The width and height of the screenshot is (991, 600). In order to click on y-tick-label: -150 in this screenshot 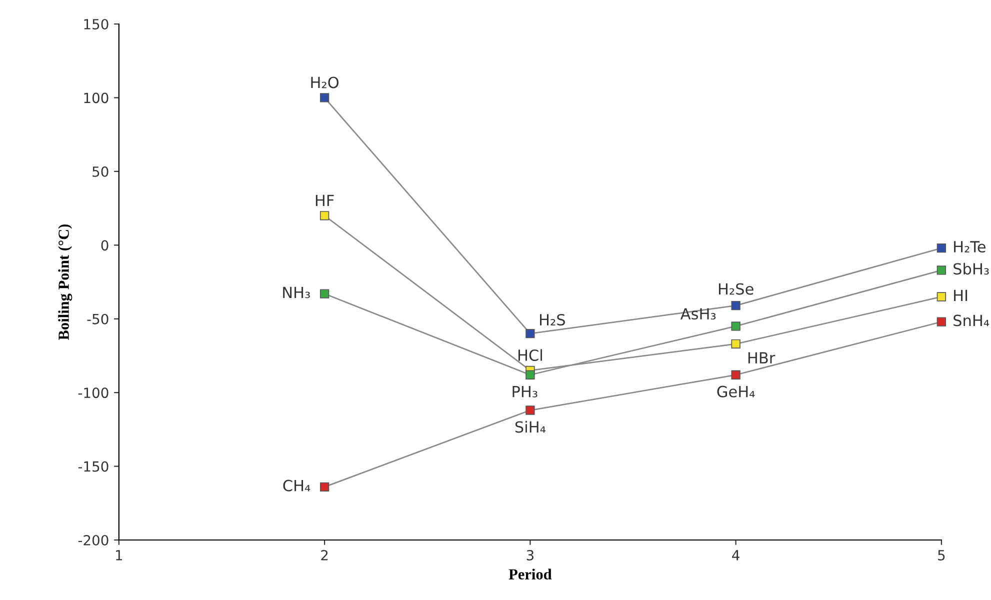, I will do `click(93, 466)`.